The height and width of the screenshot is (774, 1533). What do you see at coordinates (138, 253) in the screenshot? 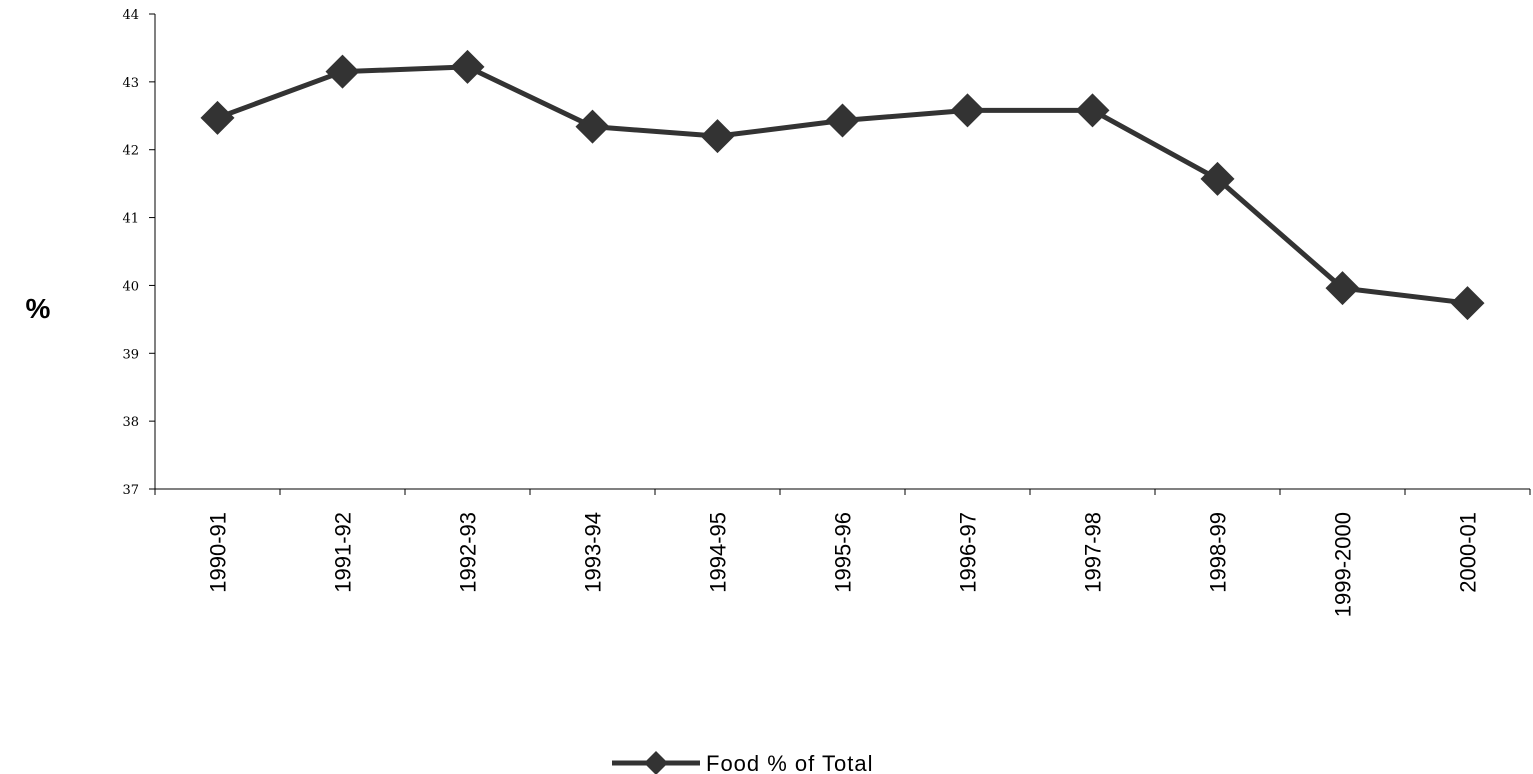
I see `y-axis-ticks: 37 38 39 40 41 42 43 44` at bounding box center [138, 253].